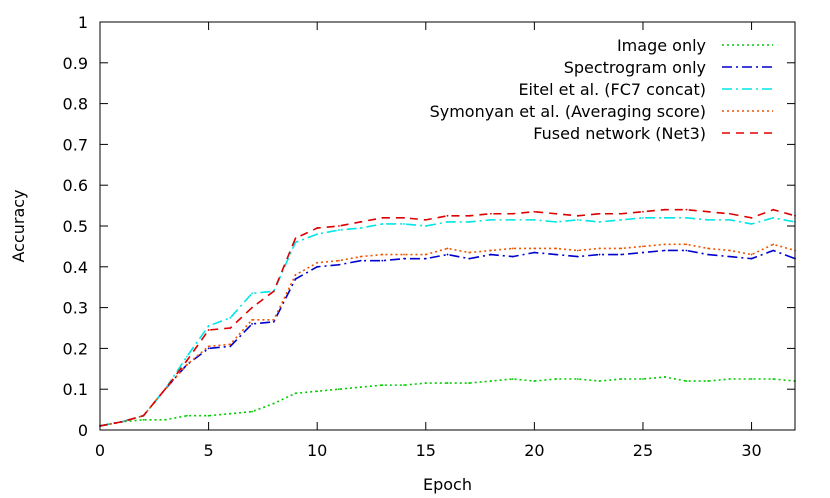 This screenshot has width=830, height=498. Describe the element at coordinates (653, 133) in the screenshot. I see `legend-item: Fused network (Net3)` at that location.